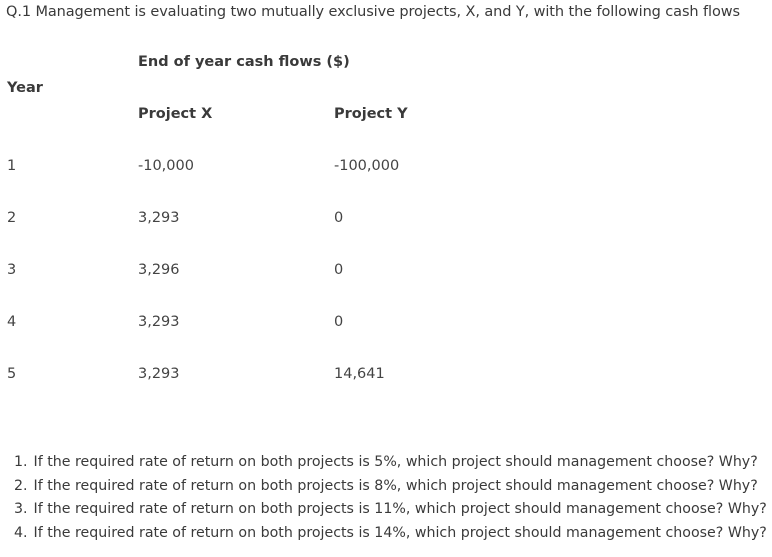 This screenshot has width=772, height=557. I want to click on question-number: 2., so click(21, 485).